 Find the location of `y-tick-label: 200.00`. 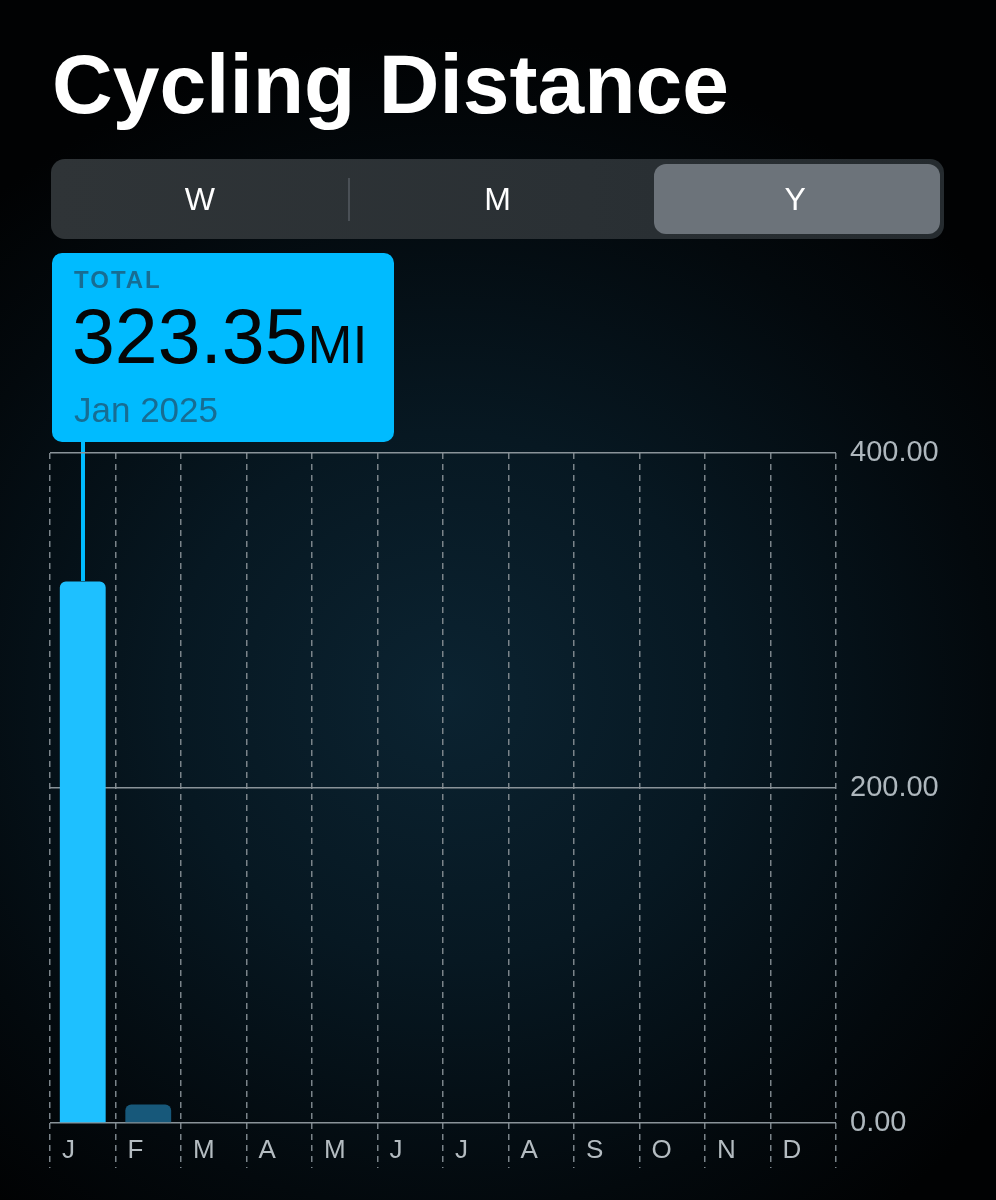

y-tick-label: 200.00 is located at coordinates (894, 786).